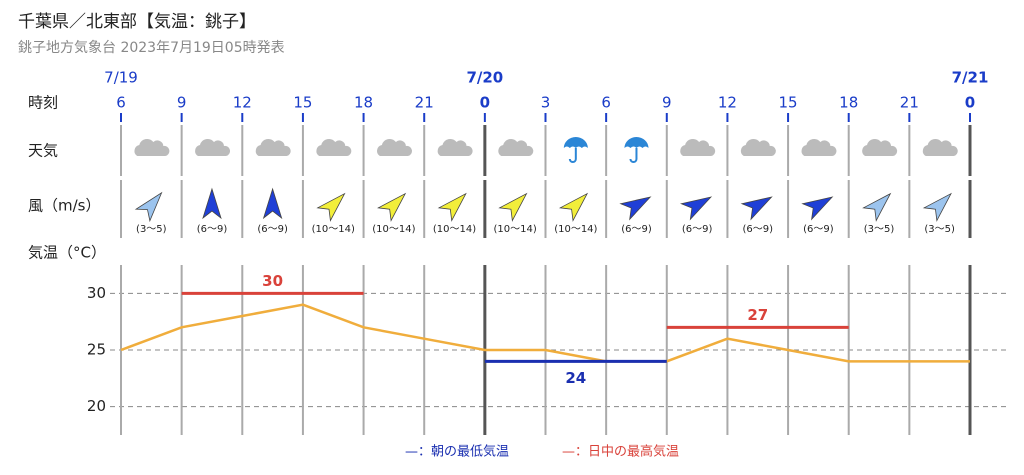 The height and width of the screenshot is (475, 1024). Describe the element at coordinates (121, 78) in the screenshot. I see `date-label: 7/19` at that location.